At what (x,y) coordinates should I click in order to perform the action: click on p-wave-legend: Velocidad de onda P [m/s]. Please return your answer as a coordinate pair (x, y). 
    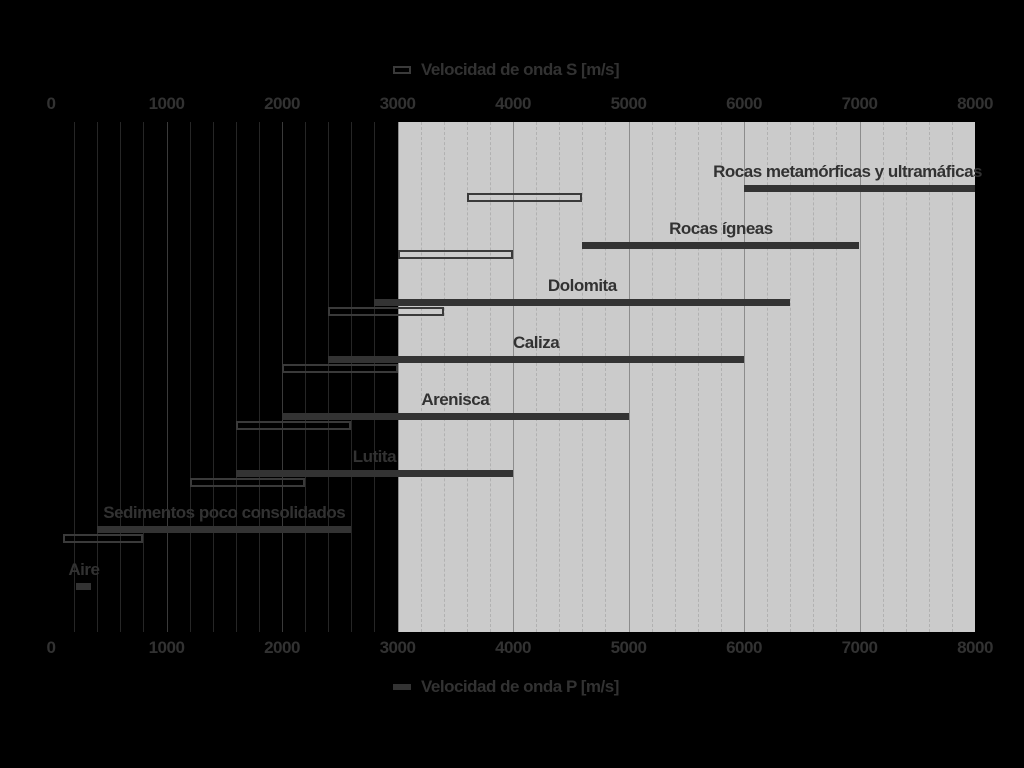
    Looking at the image, I should click on (506, 687).